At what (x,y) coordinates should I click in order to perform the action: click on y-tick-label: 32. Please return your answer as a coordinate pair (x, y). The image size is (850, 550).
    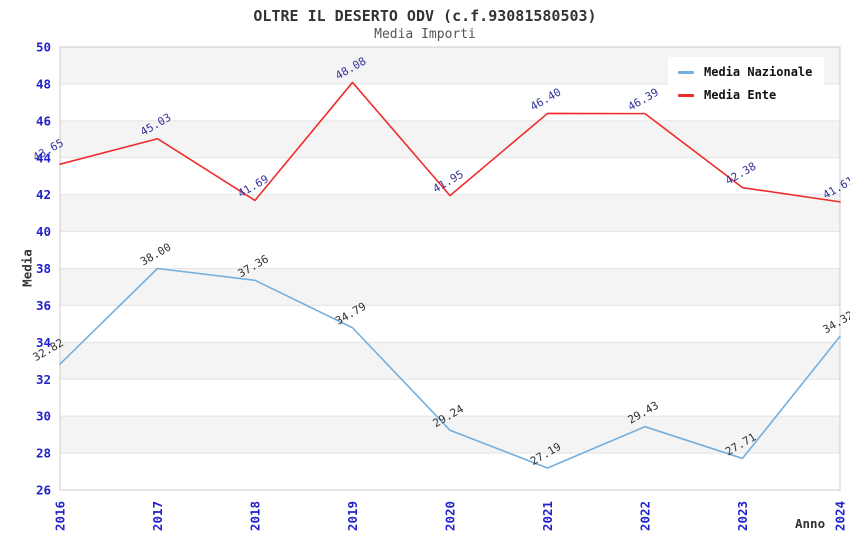
    Looking at the image, I should click on (43, 379).